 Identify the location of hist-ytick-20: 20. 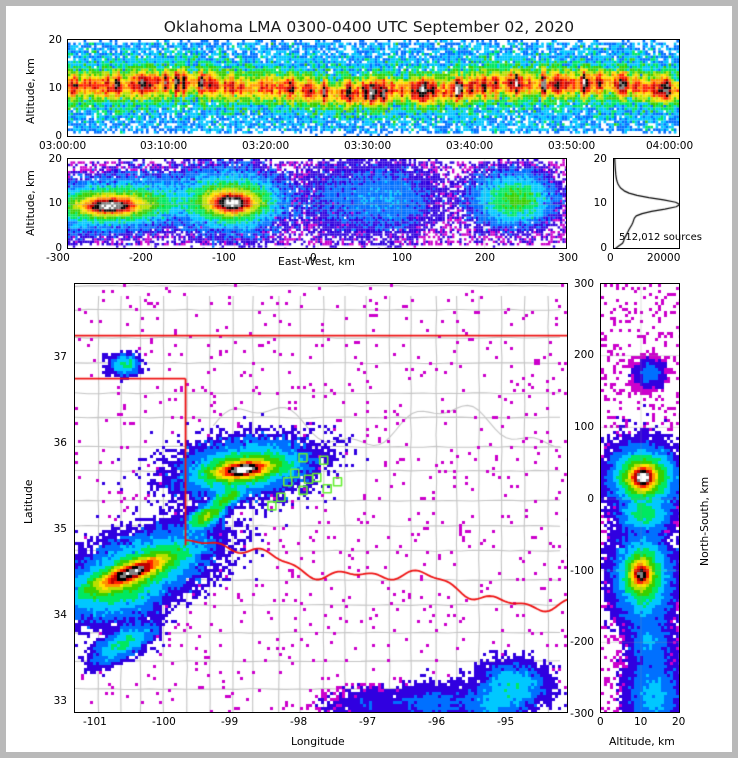
(600, 159).